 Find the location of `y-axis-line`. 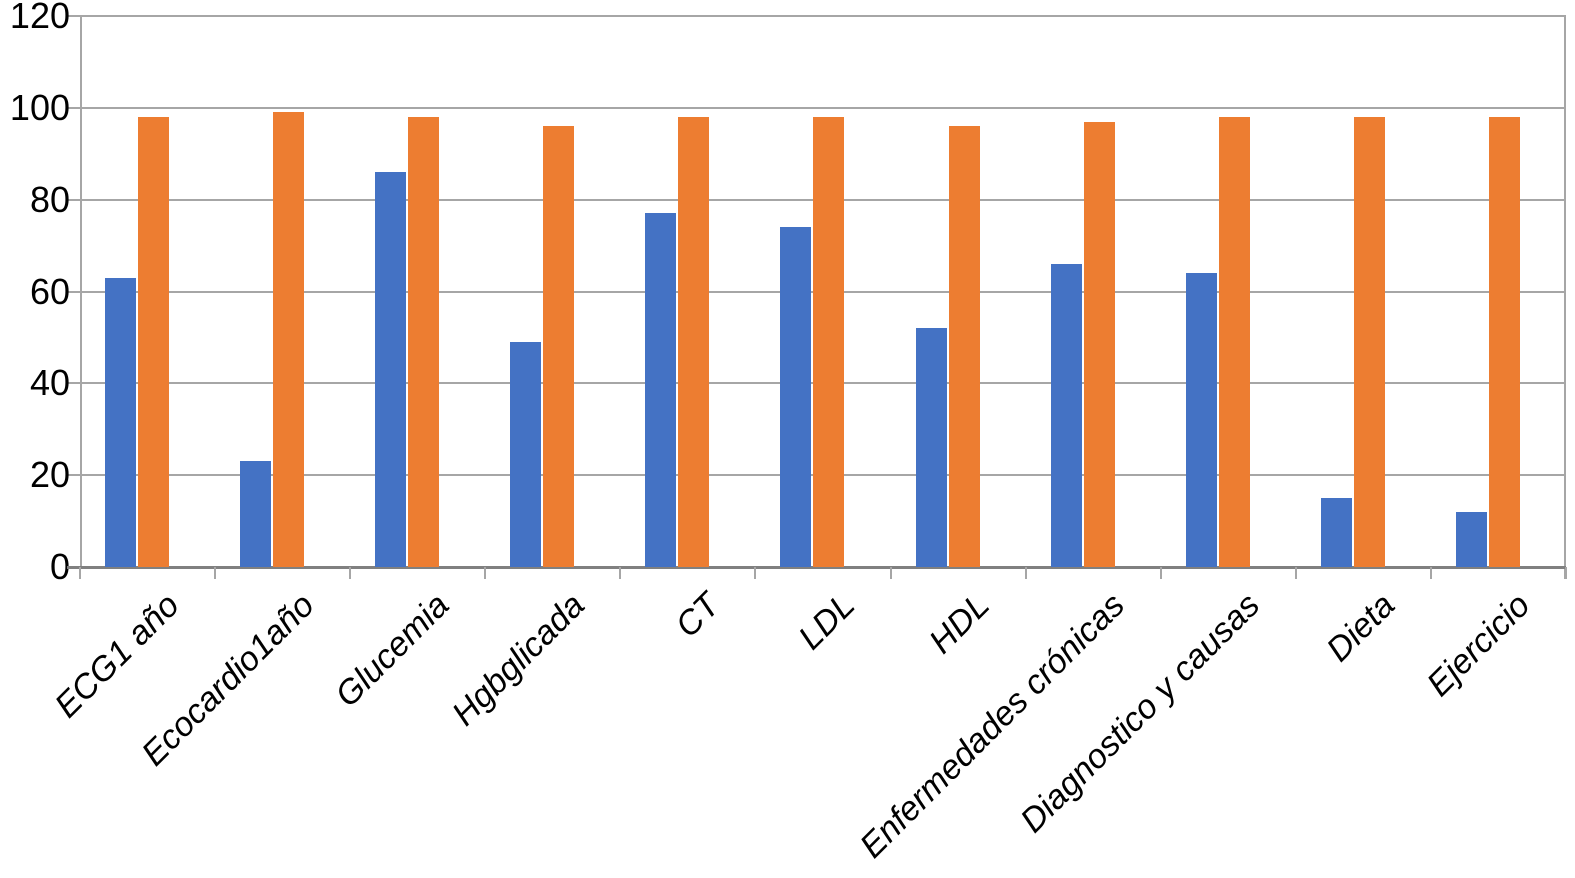

y-axis-line is located at coordinates (81, 291).